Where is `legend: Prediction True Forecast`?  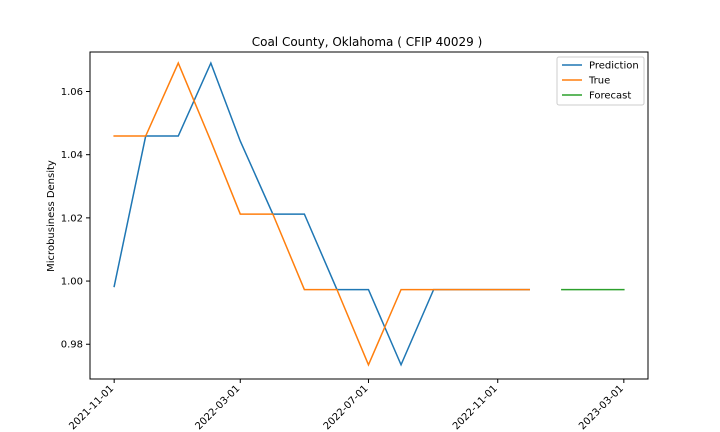 legend: Prediction True Forecast is located at coordinates (600, 81).